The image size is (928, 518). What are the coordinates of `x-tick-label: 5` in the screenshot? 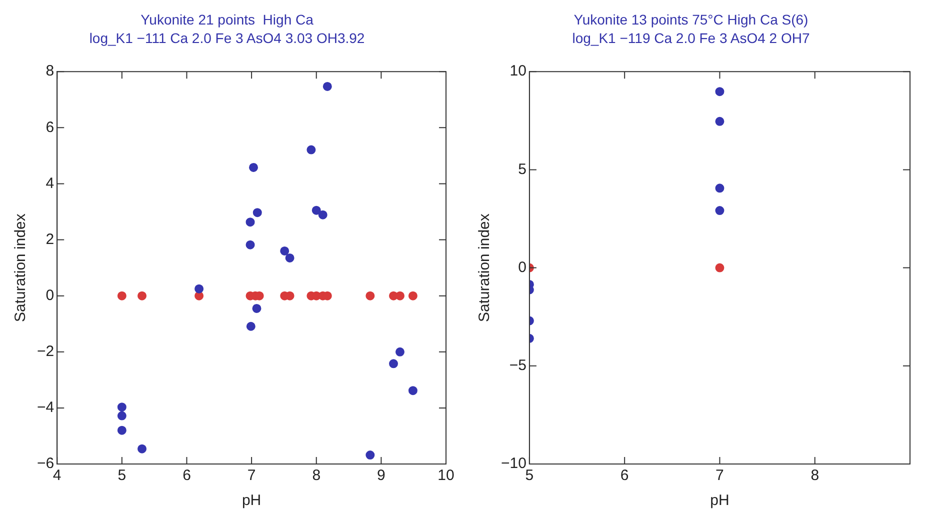 It's located at (122, 475).